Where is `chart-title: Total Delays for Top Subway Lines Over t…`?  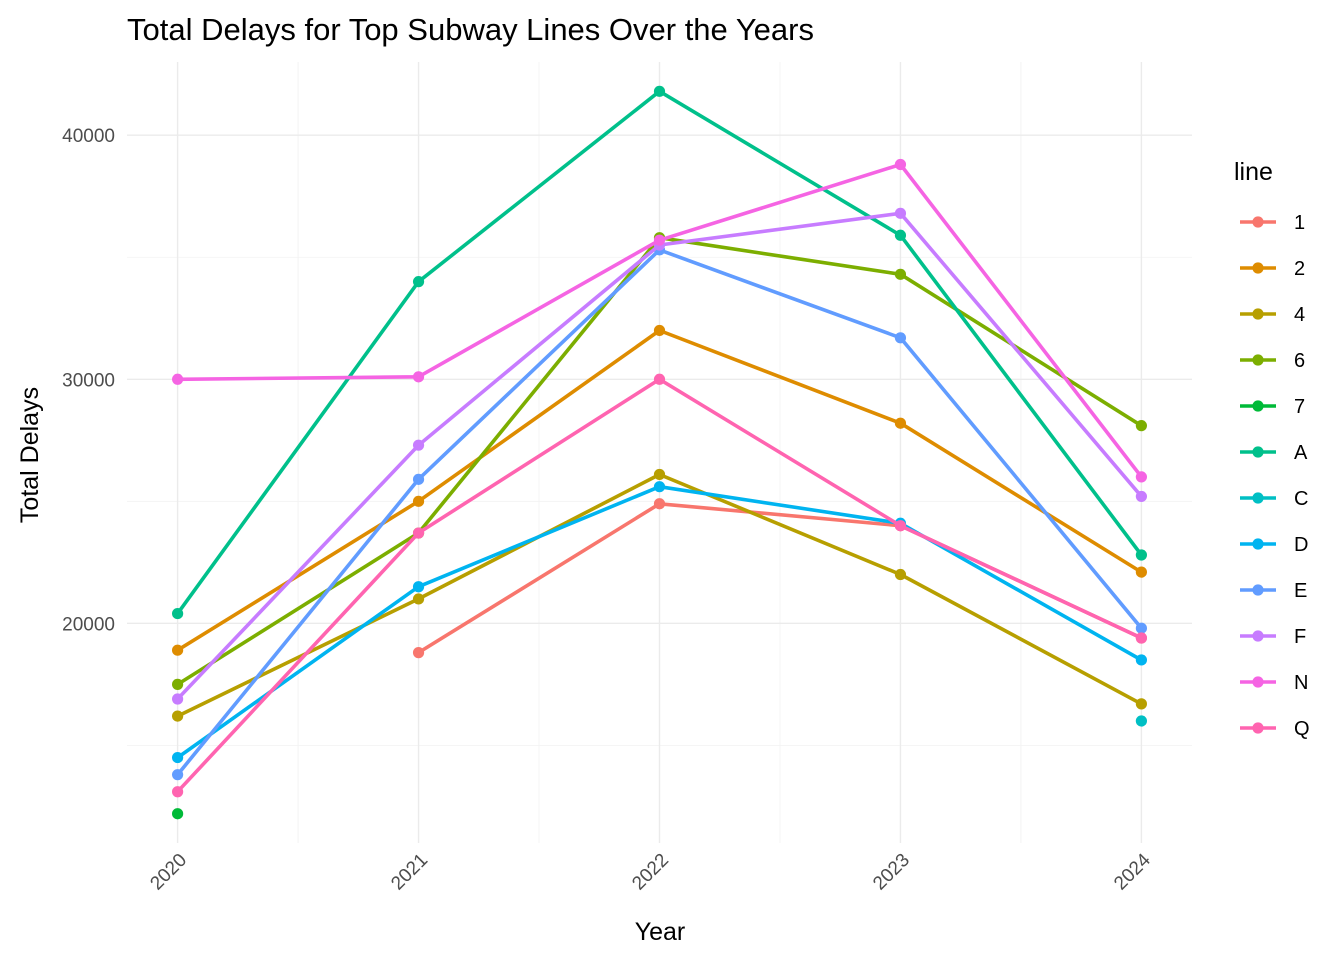 chart-title: Total Delays for Top Subway Lines Over t… is located at coordinates (470, 29).